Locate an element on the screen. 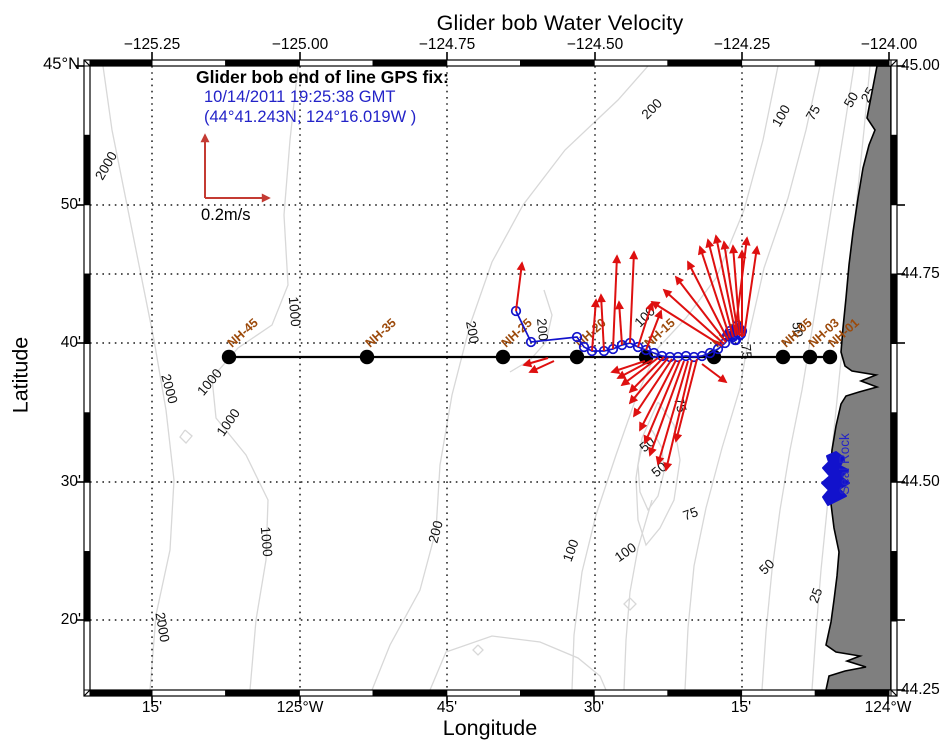 This screenshot has width=950, height=748. velocity-scale-label: 0.2m/s is located at coordinates (226, 215).